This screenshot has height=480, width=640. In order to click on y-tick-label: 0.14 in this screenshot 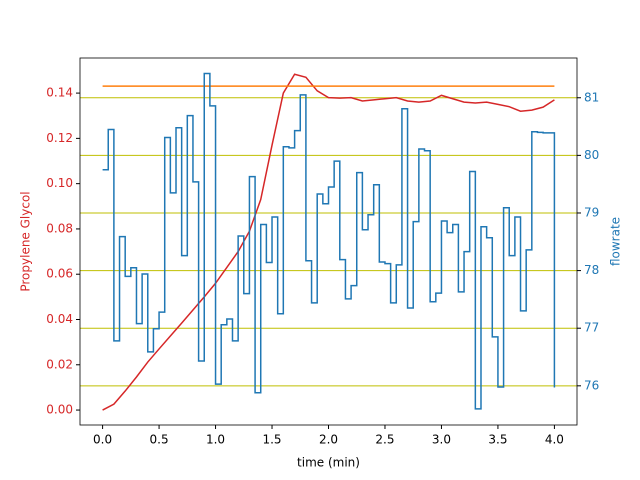, I will do `click(59, 93)`.